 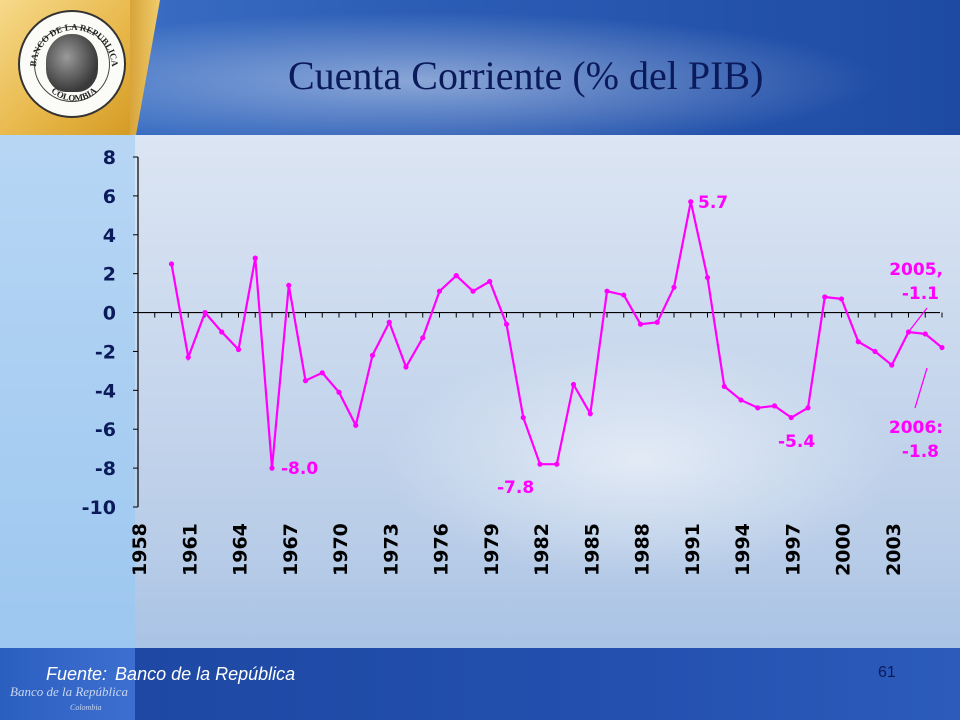 What do you see at coordinates (105, 352) in the screenshot?
I see `y-tick-label: -2` at bounding box center [105, 352].